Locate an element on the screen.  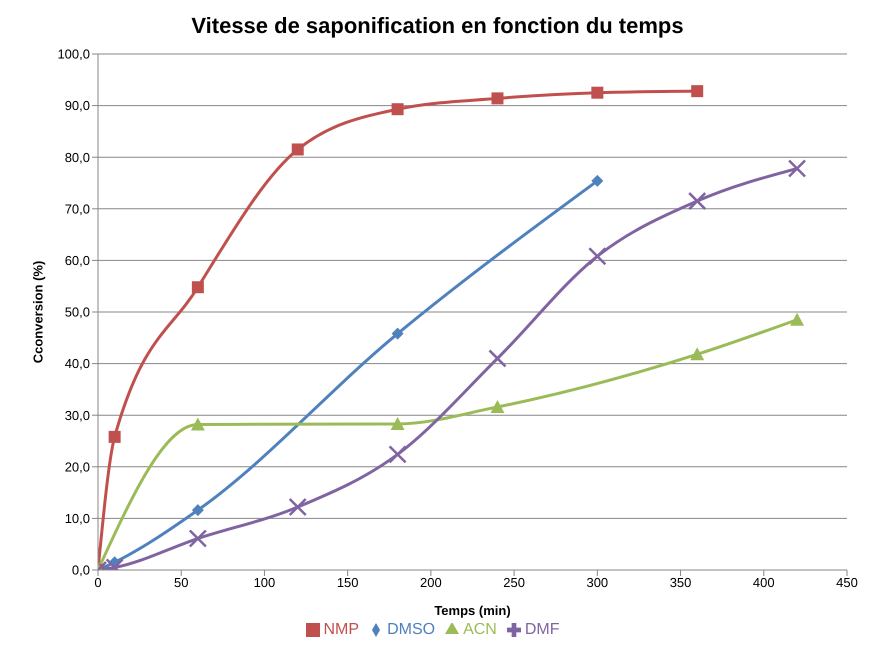
y-tick-label: 10,0 is located at coordinates (77, 518).